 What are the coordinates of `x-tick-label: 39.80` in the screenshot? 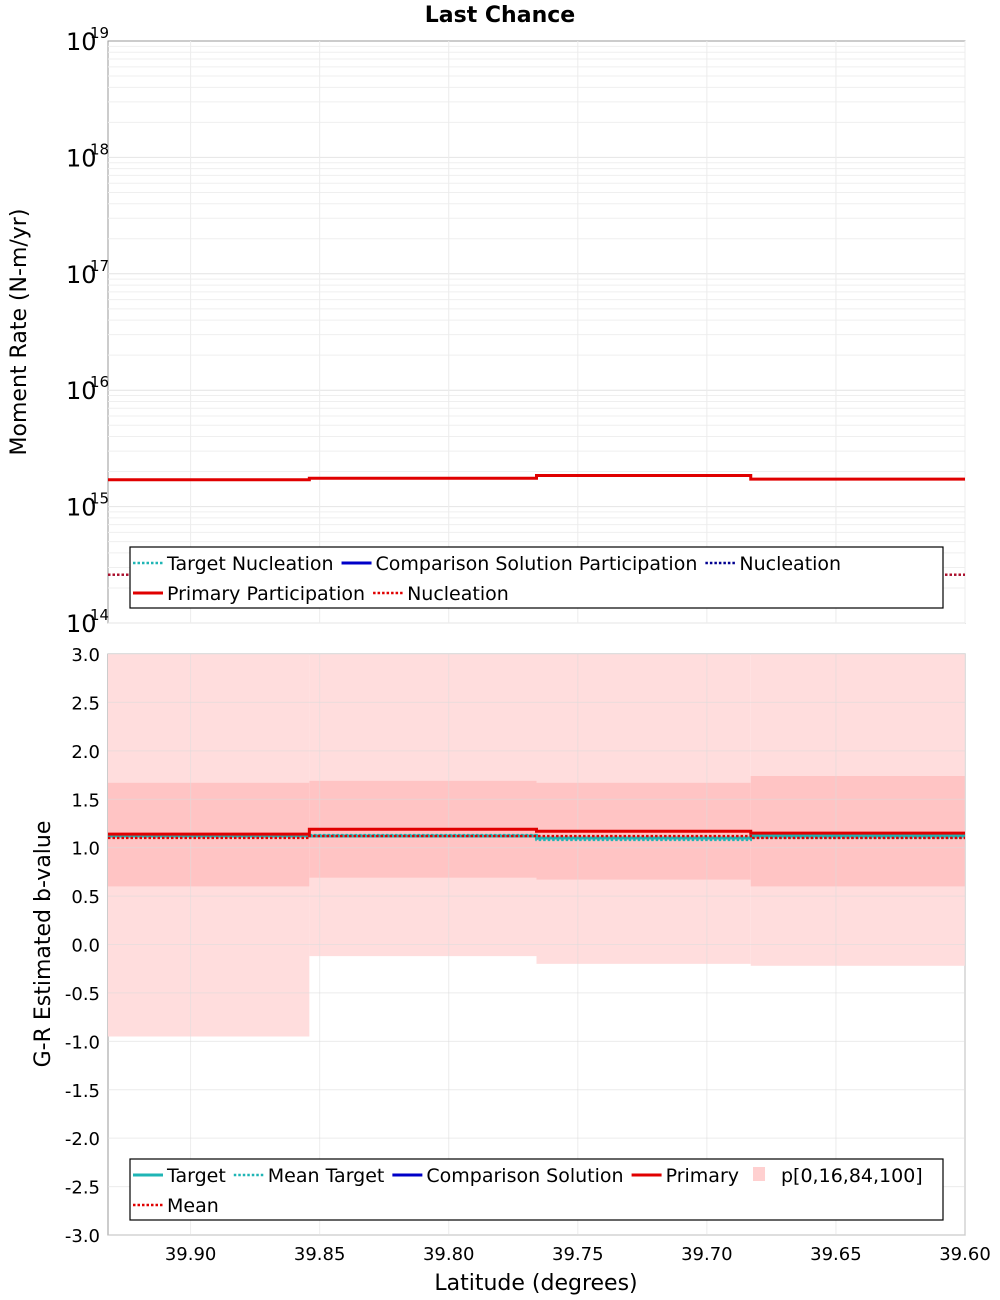 It's located at (449, 1254).